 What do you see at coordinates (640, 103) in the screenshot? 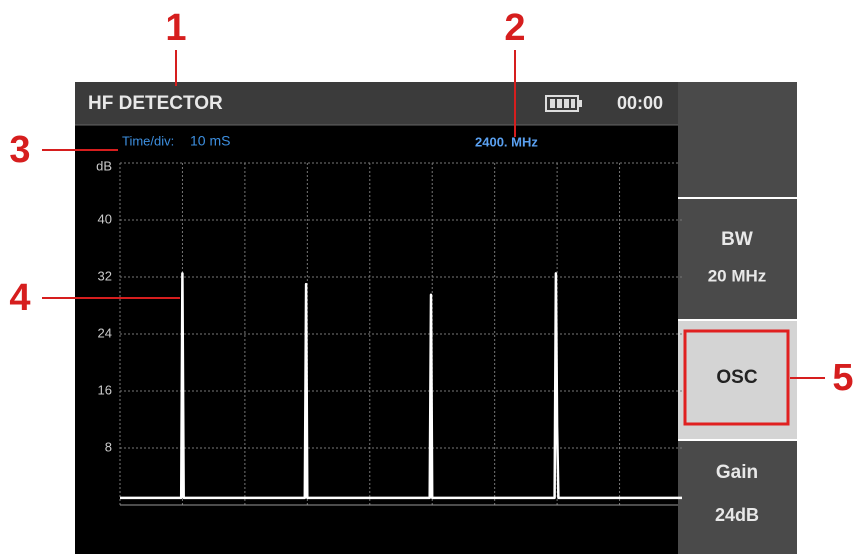
I see `clock: 00:00` at bounding box center [640, 103].